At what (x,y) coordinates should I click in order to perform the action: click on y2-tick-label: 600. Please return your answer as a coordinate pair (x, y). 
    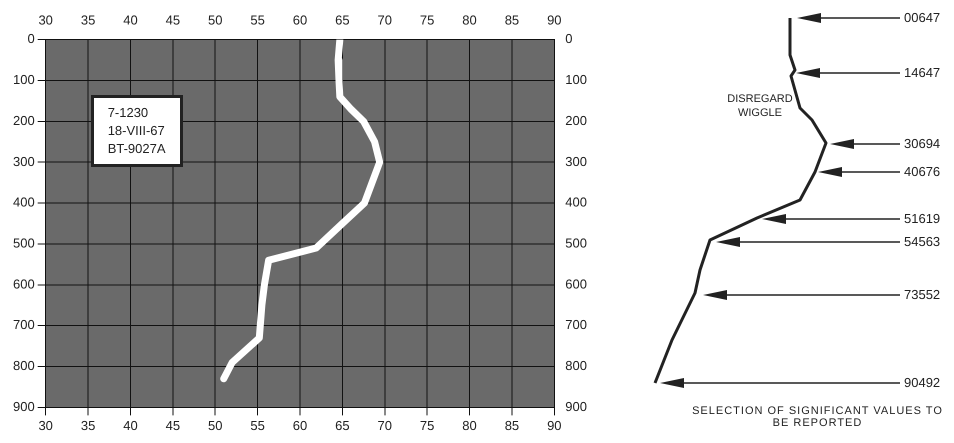
    Looking at the image, I should click on (576, 284).